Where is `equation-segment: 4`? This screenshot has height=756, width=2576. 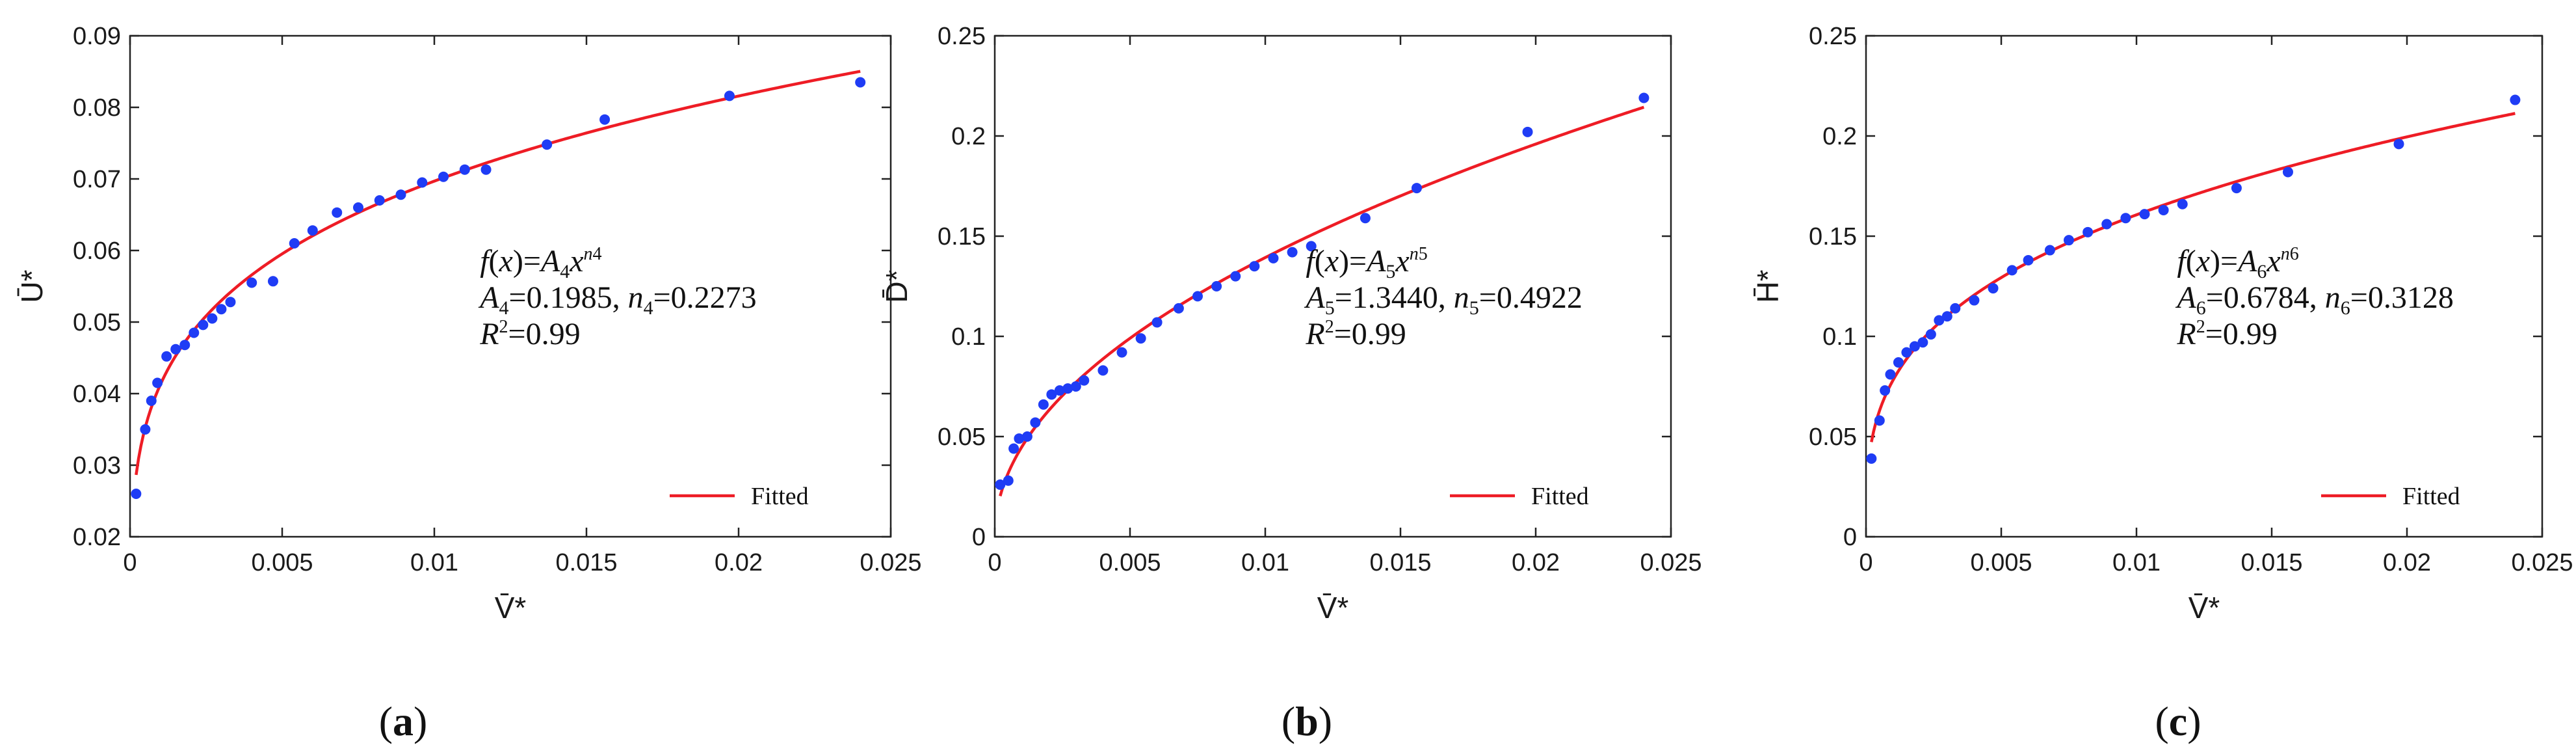 equation-segment: 4 is located at coordinates (565, 271).